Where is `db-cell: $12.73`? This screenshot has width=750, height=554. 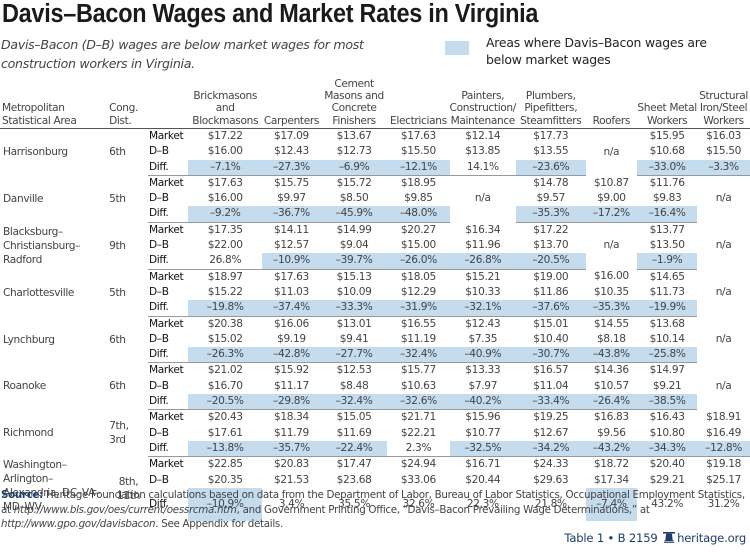
db-cell: $12.73 is located at coordinates (354, 151).